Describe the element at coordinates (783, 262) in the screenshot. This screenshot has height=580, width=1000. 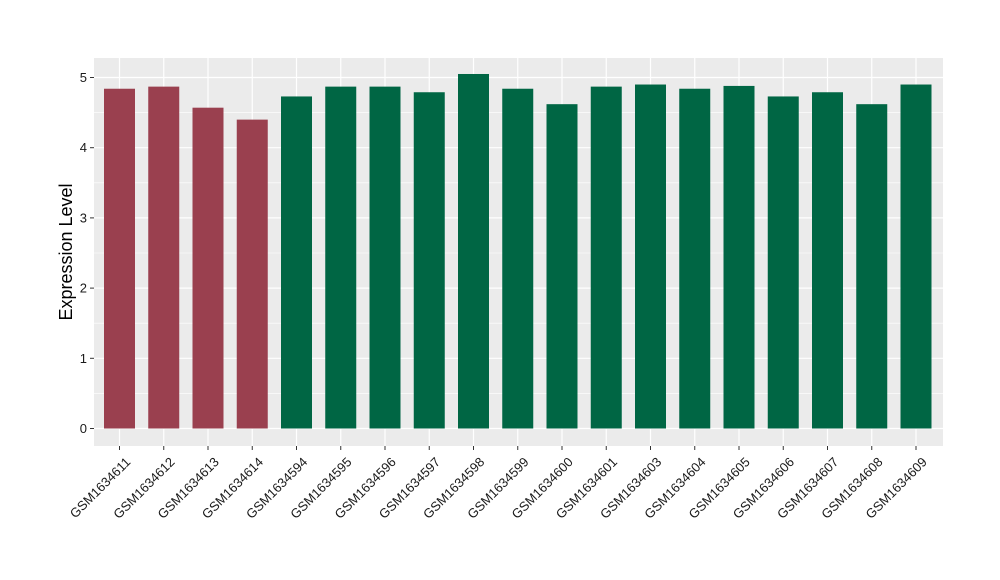
I see `bar-GSM1634606` at that location.